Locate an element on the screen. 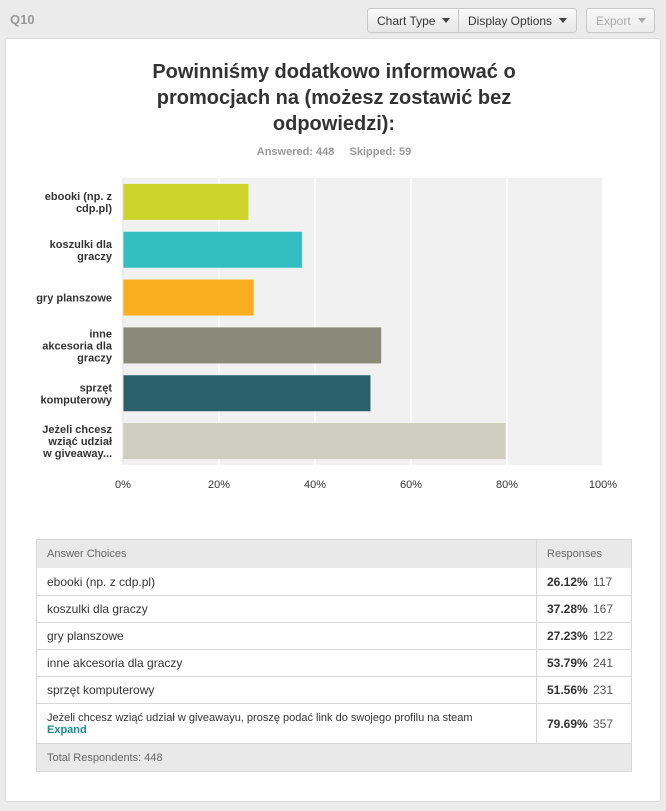  export-button: Export is located at coordinates (620, 20).